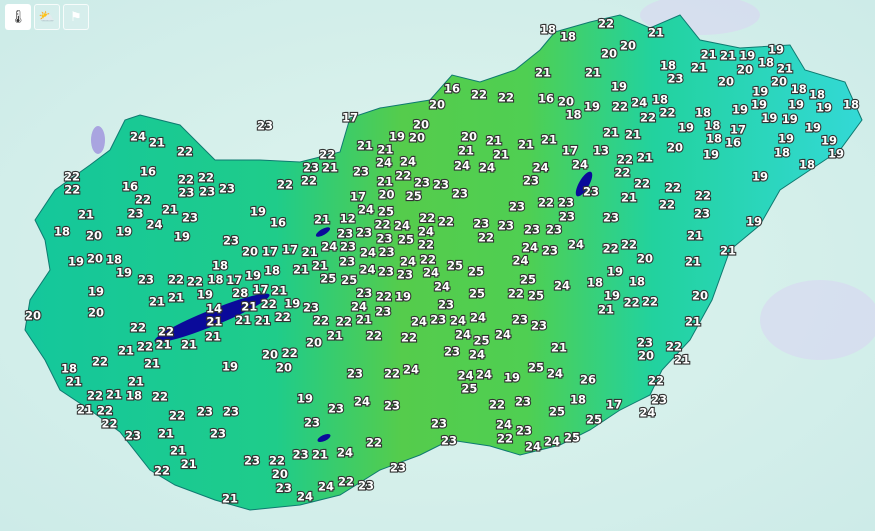  What do you see at coordinates (47, 17) in the screenshot?
I see `weather-button: ⛅` at bounding box center [47, 17].